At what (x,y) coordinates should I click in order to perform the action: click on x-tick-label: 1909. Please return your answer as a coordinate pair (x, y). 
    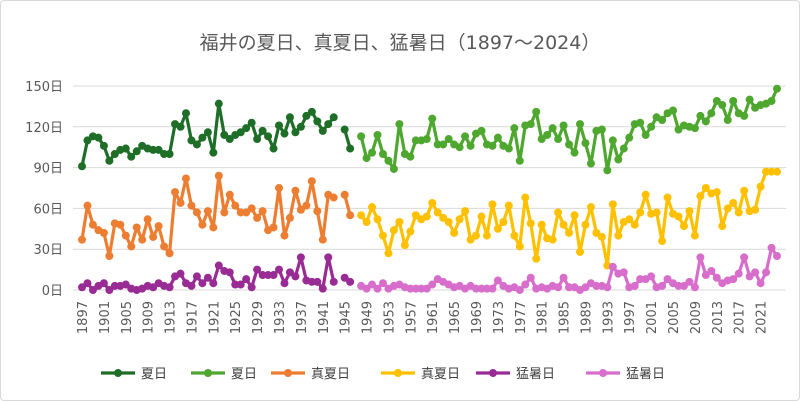
    Looking at the image, I should click on (149, 317).